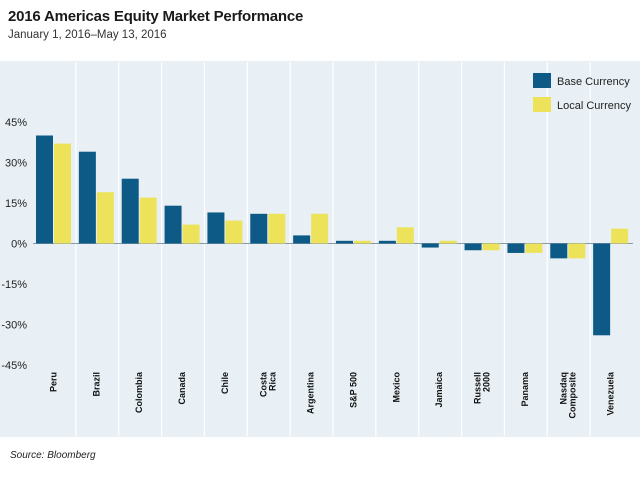 The width and height of the screenshot is (640, 487). Describe the element at coordinates (16, 164) in the screenshot. I see `y-tick-label: 30%` at that location.